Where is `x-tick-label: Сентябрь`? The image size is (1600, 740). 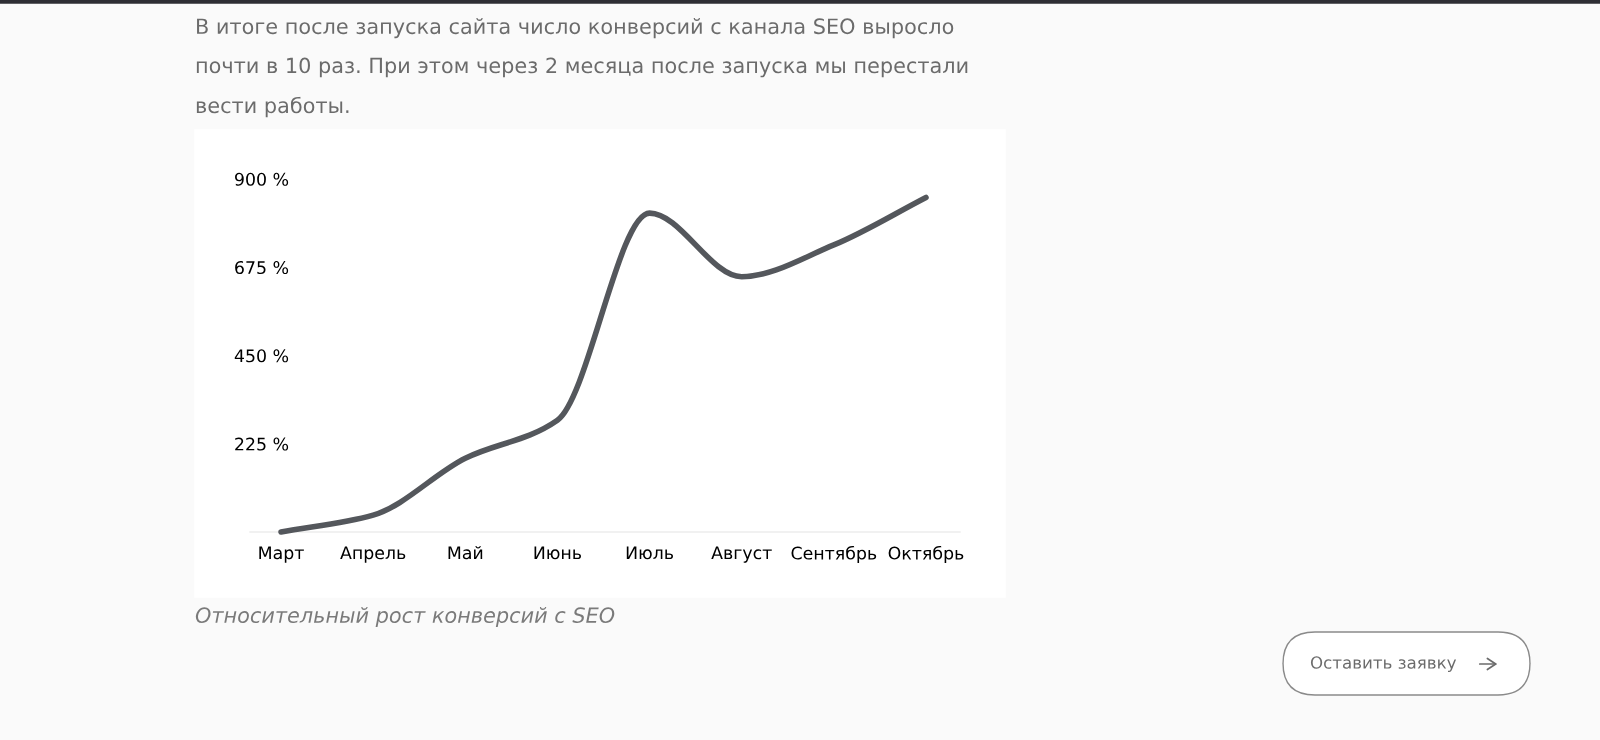 x-tick-label: Сентябрь is located at coordinates (834, 554).